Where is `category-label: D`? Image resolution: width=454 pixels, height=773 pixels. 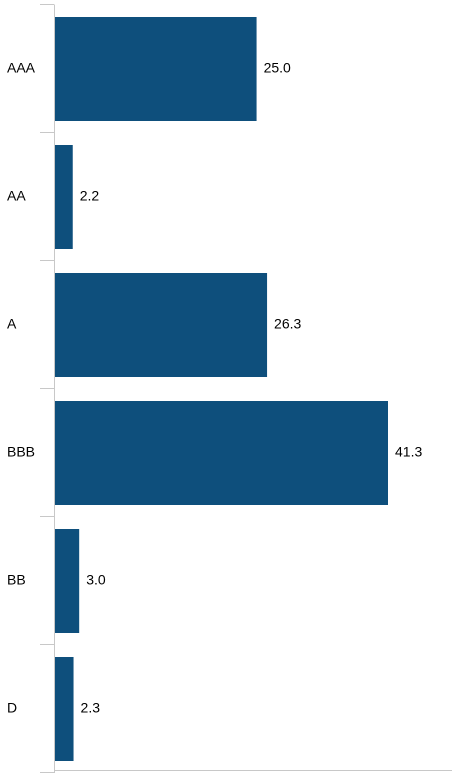
category-label: D is located at coordinates (12, 708).